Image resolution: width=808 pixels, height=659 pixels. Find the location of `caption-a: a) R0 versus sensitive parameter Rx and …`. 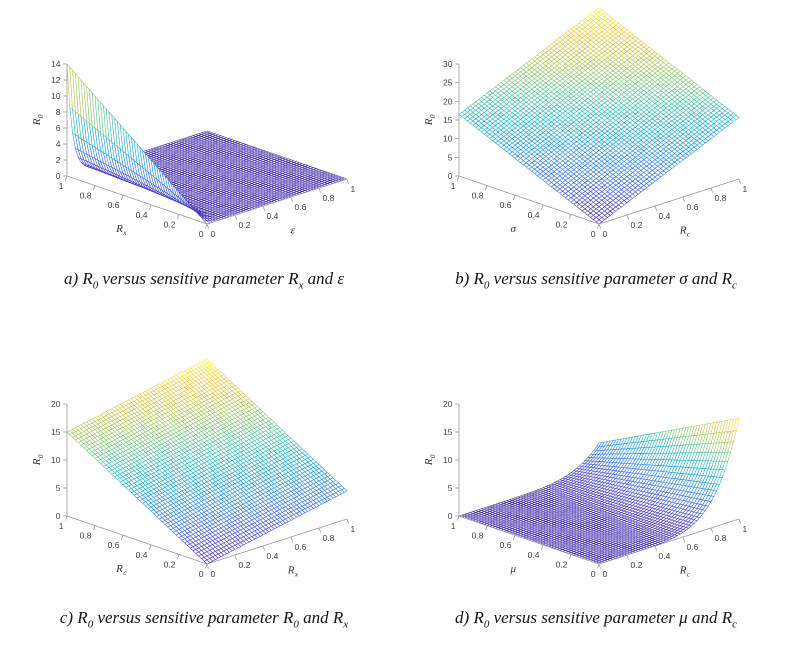

caption-a: a) R0 versus sensitive parameter Rx and … is located at coordinates (204, 280).